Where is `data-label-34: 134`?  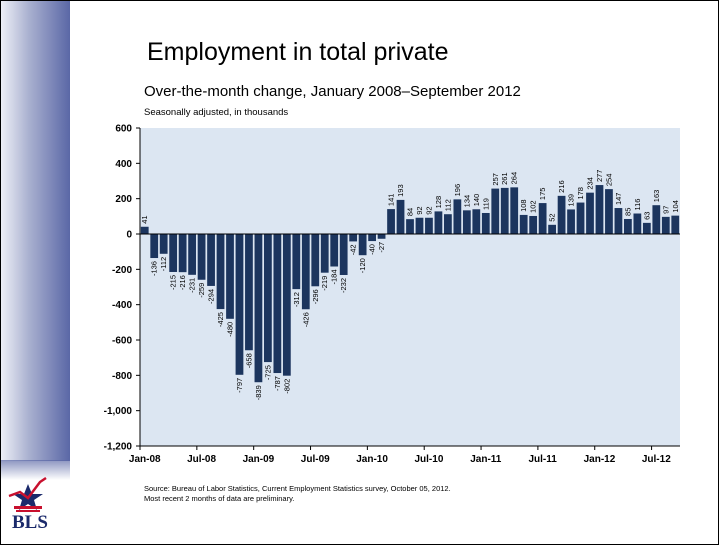
data-label-34: 134 is located at coordinates (466, 201).